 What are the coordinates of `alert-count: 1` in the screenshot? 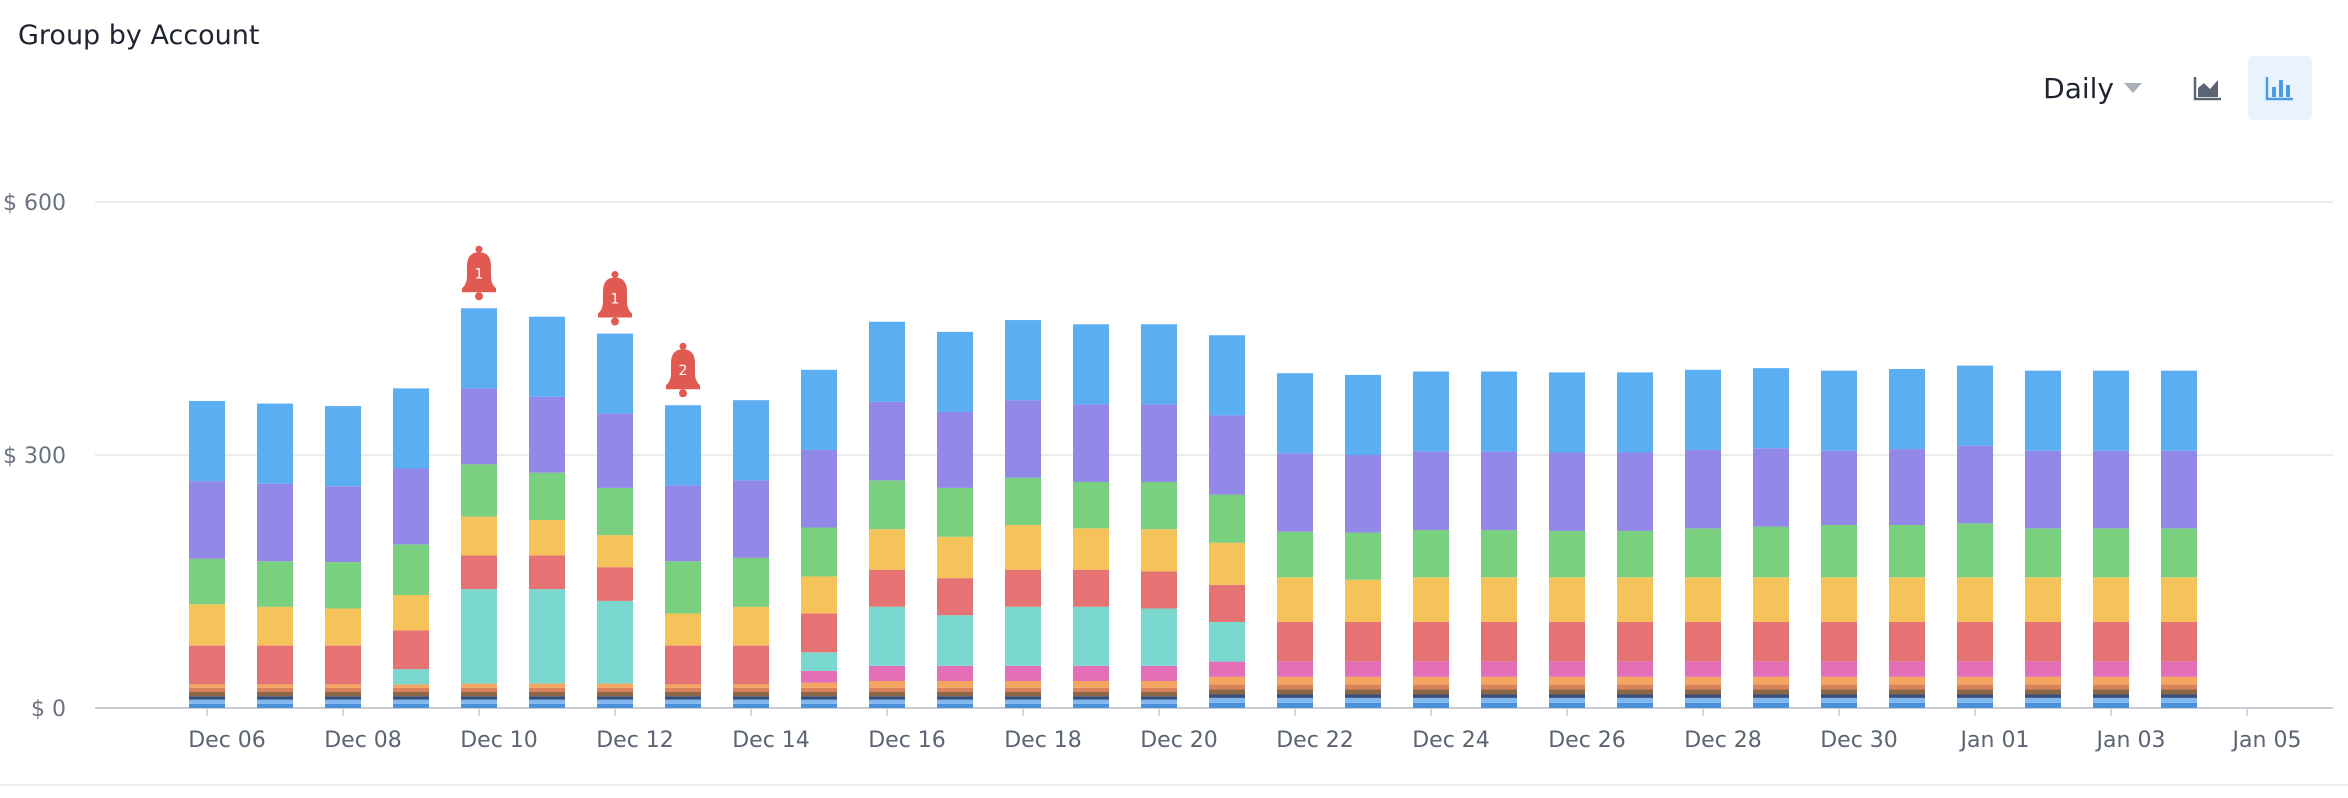 It's located at (615, 300).